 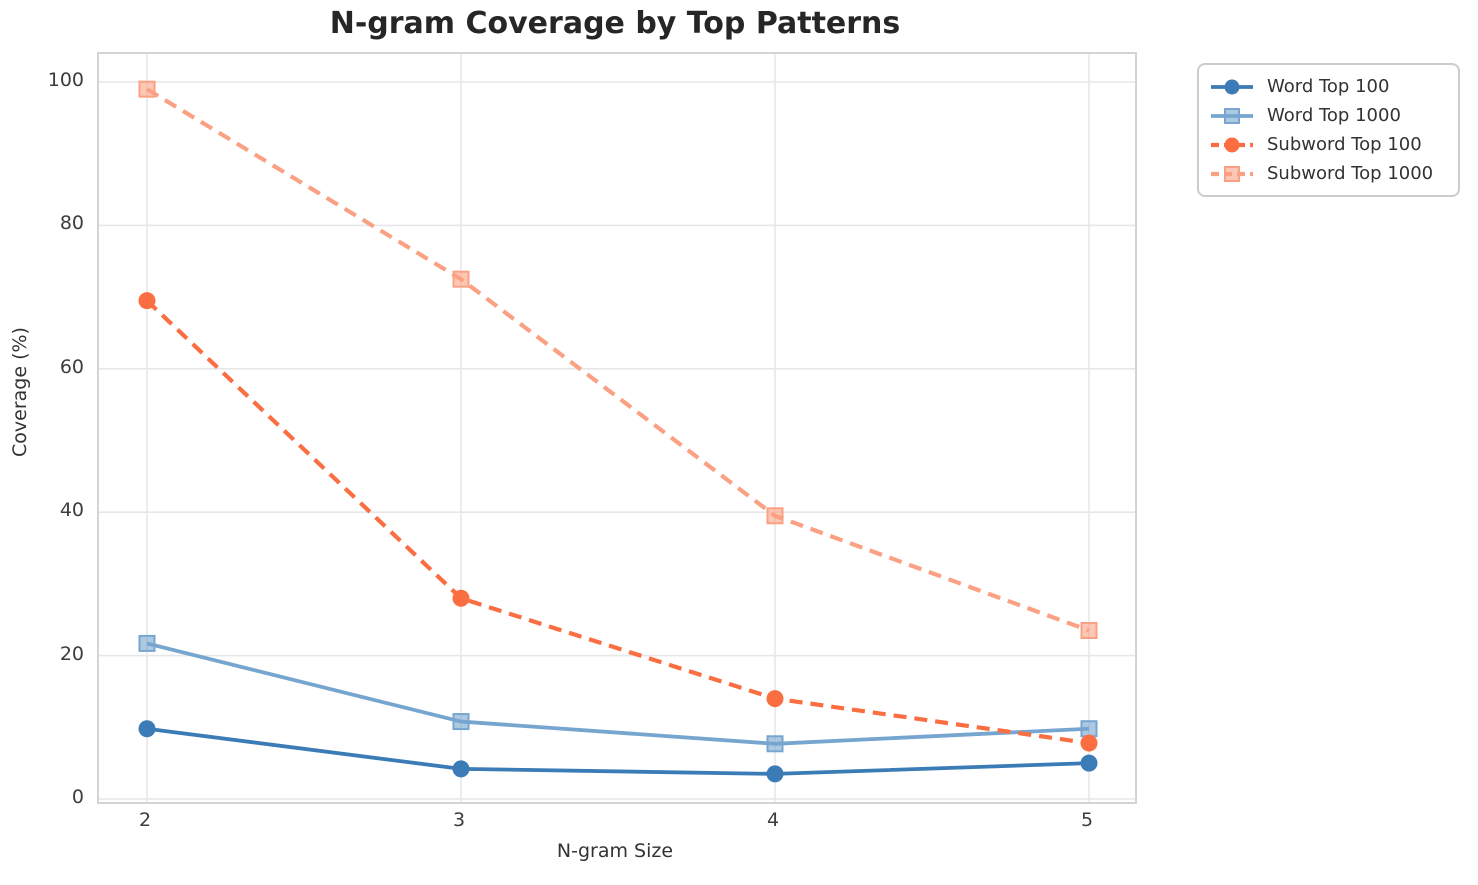 What do you see at coordinates (65, 80) in the screenshot?
I see `y-tick-label: 100` at bounding box center [65, 80].